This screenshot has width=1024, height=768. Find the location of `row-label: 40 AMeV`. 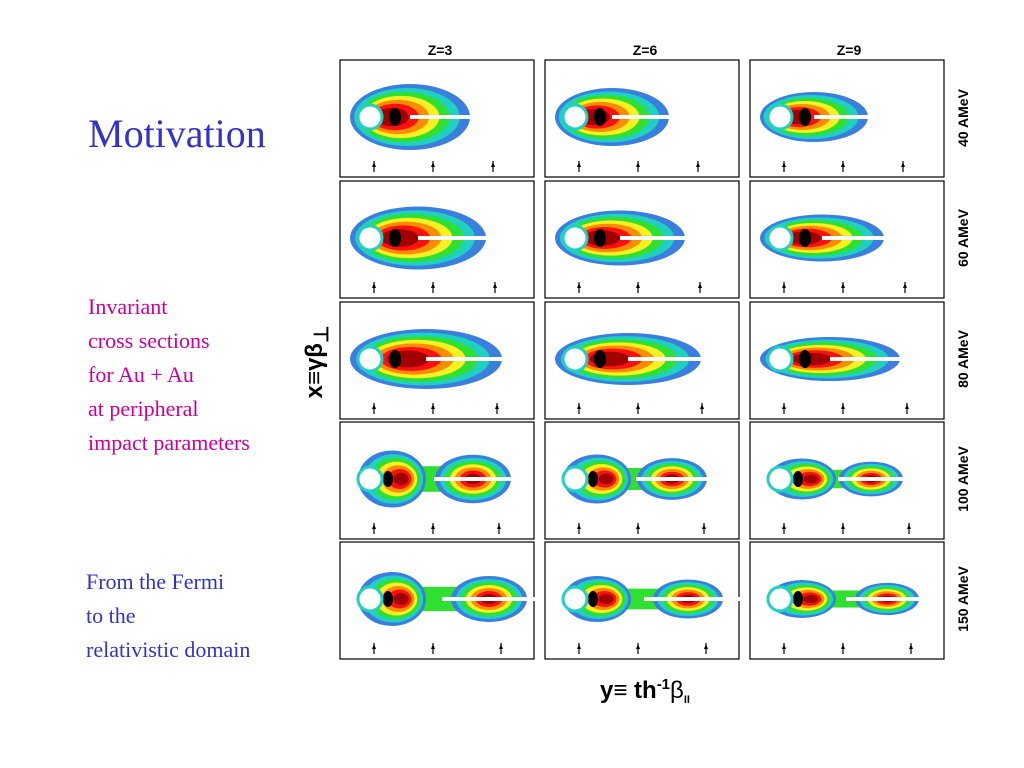

row-label: 40 AMeV is located at coordinates (963, 117).